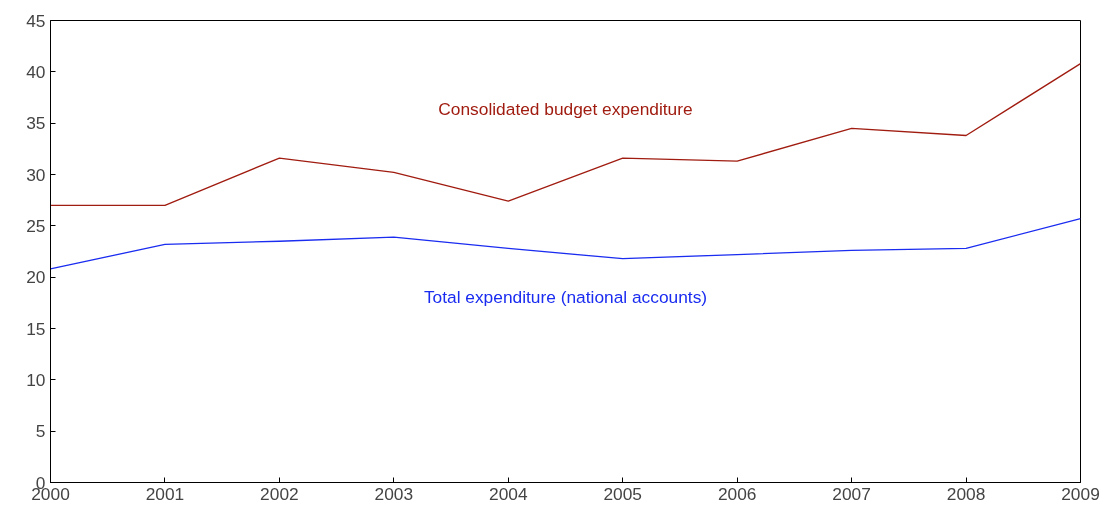 This screenshot has width=1107, height=519. Describe the element at coordinates (279, 493) in the screenshot. I see `x-tick-label: 2002` at that location.